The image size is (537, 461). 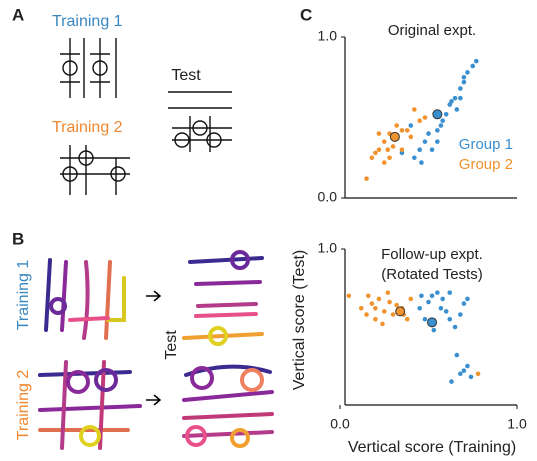 What do you see at coordinates (299, 320) in the screenshot?
I see `y-axis-label: Vertical score (Test)` at bounding box center [299, 320].